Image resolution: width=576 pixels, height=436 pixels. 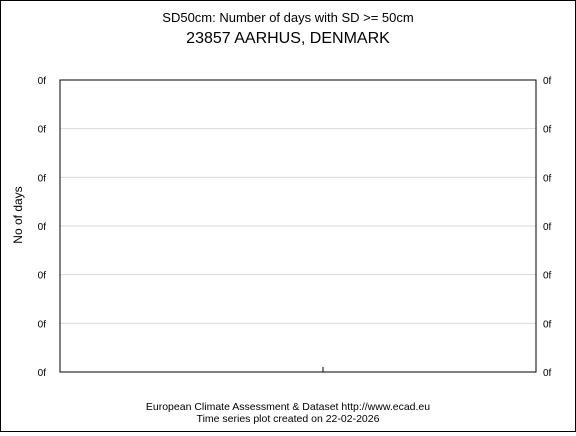 I want to click on footer-created: Time series plot created on 22-02-2026, so click(x=288, y=419).